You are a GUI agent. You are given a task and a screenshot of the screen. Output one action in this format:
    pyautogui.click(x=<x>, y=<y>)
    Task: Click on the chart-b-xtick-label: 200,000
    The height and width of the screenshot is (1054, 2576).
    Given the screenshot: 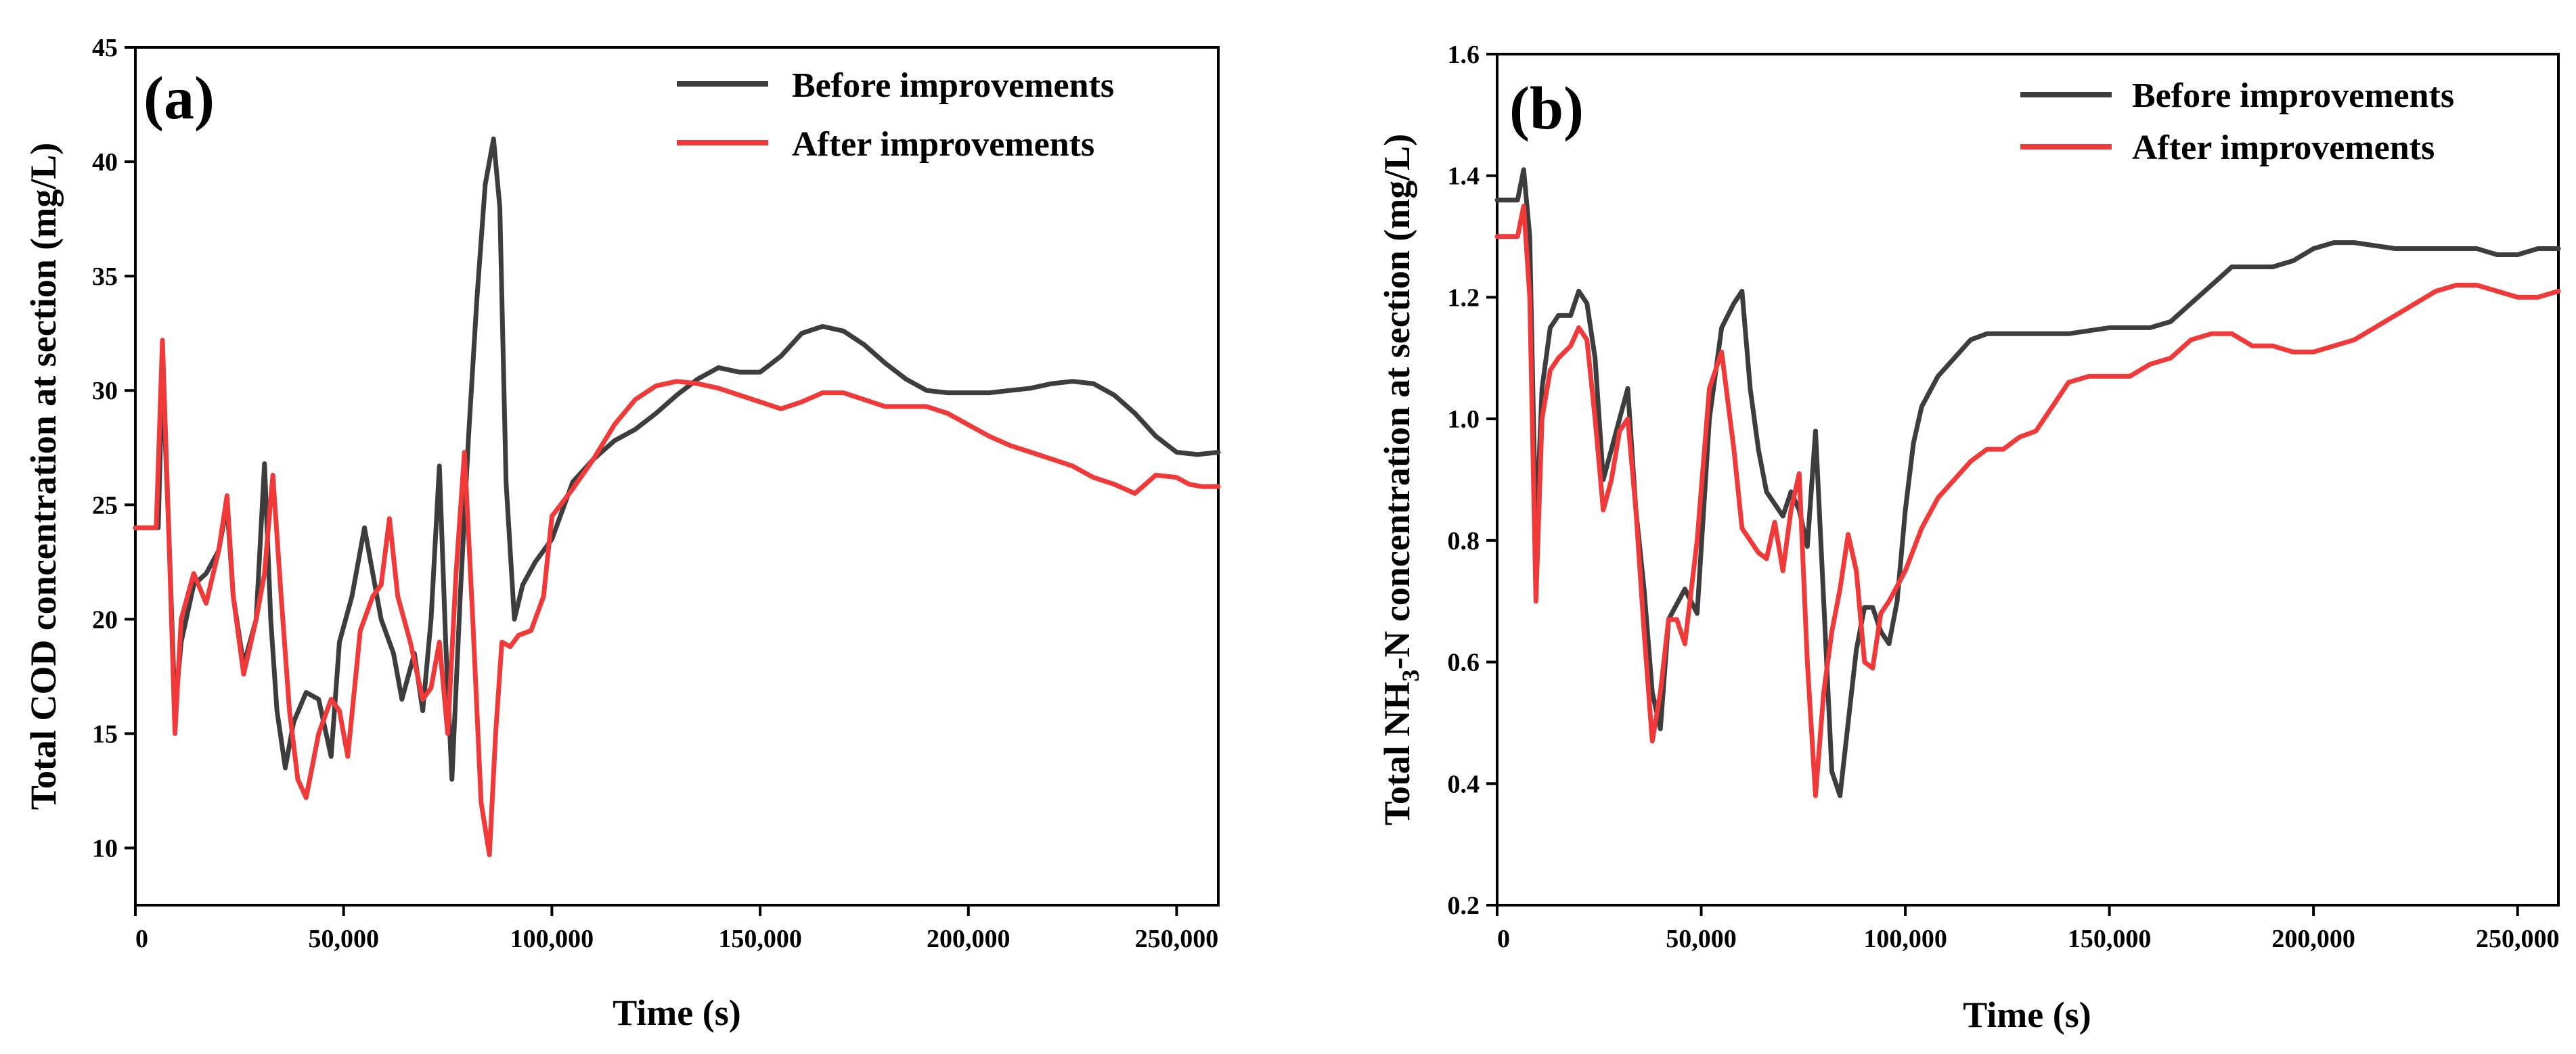 What is the action you would take?
    pyautogui.click(x=2313, y=939)
    